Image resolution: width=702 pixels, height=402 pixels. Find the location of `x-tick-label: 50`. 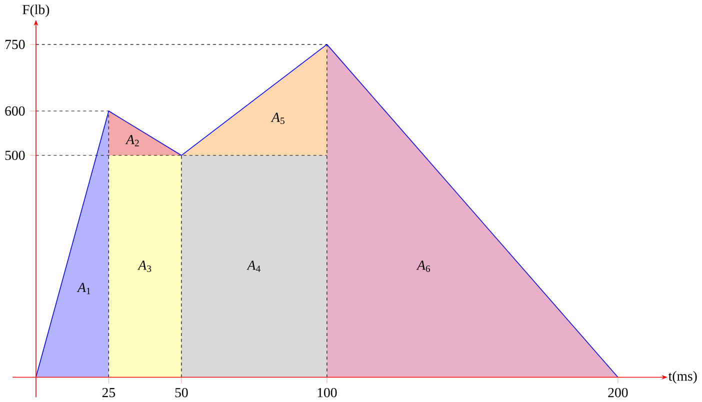

x-tick-label: 50 is located at coordinates (181, 393).